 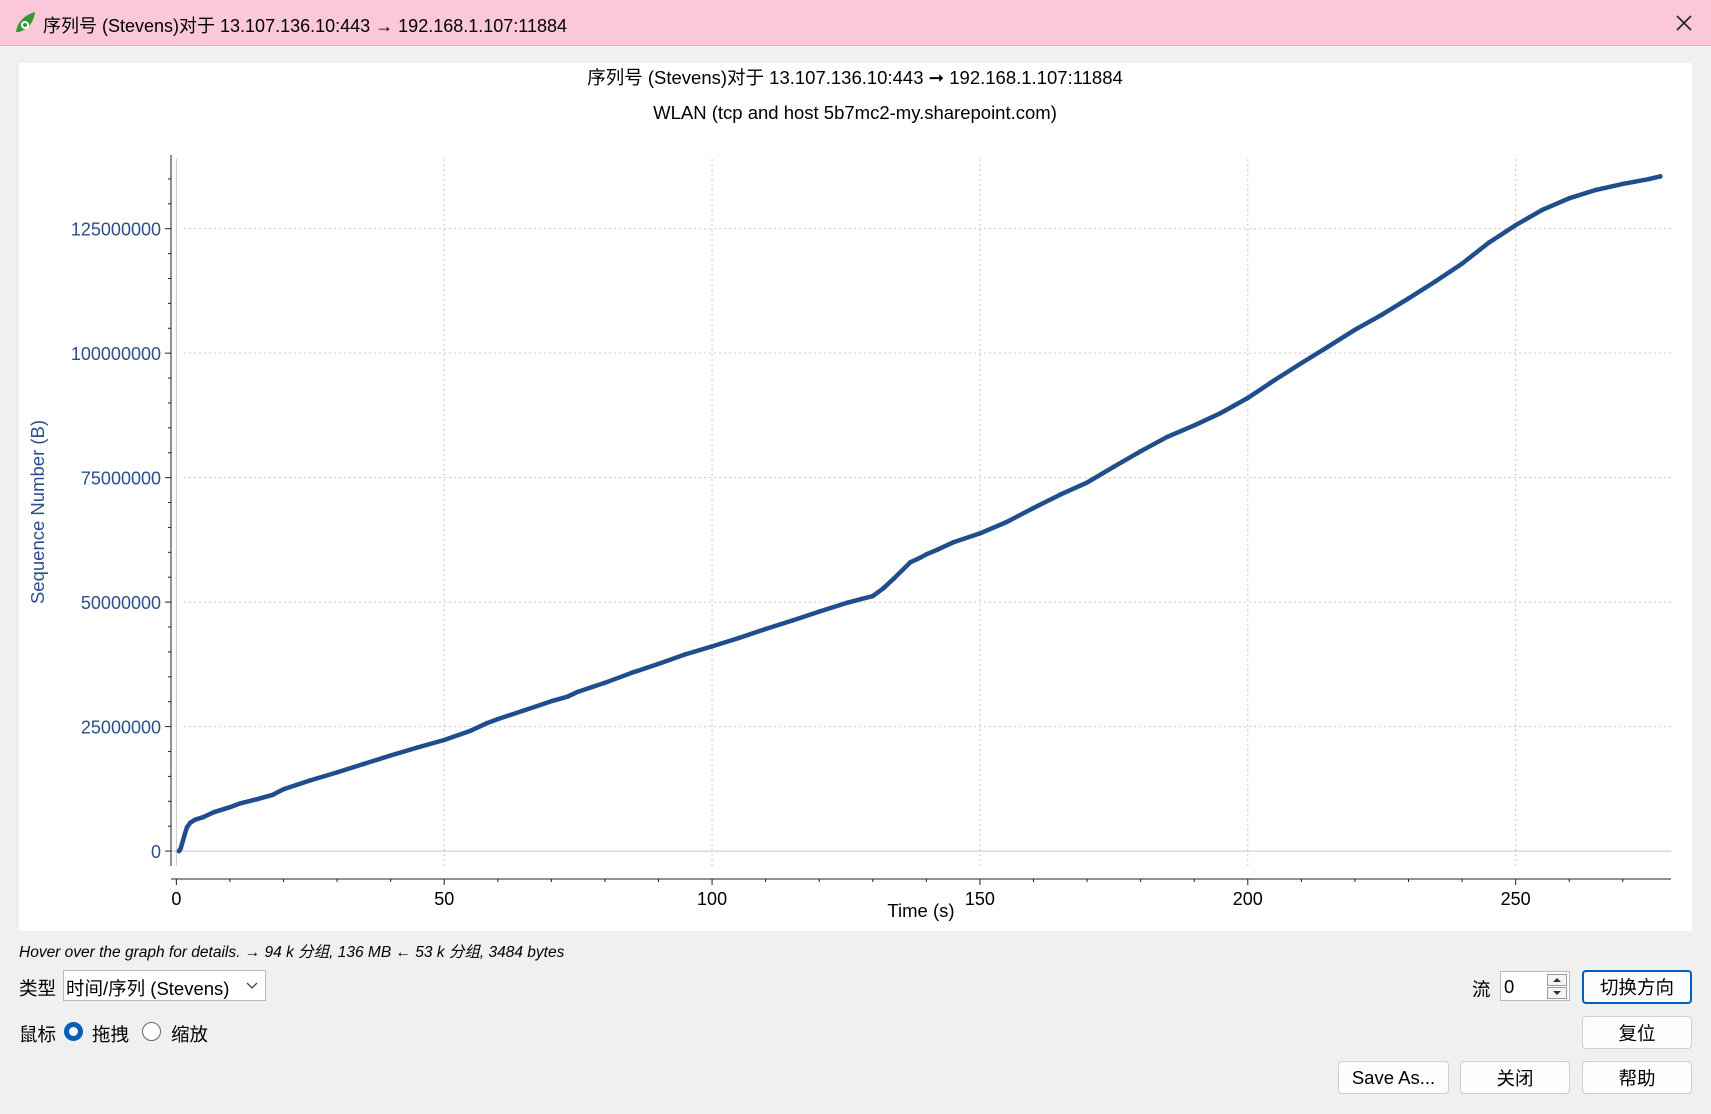 I want to click on y-tick-label: 125000000, so click(x=116, y=230).